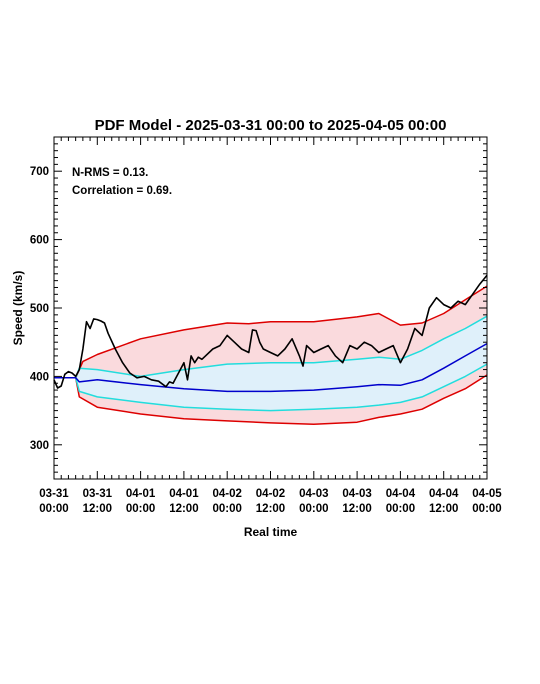 This screenshot has height=684, width=540. I want to click on observed-speed-line, so click(270, 331).